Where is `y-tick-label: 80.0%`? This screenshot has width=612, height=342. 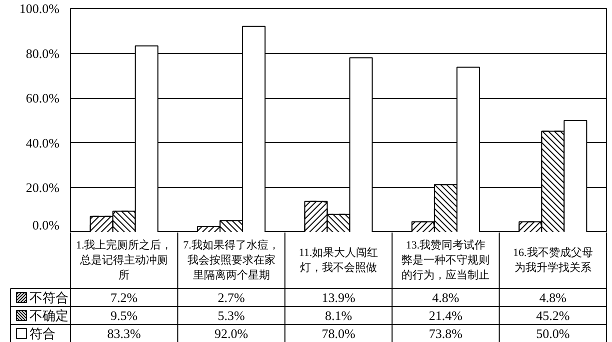
y-tick-label: 80.0% is located at coordinates (43, 53).